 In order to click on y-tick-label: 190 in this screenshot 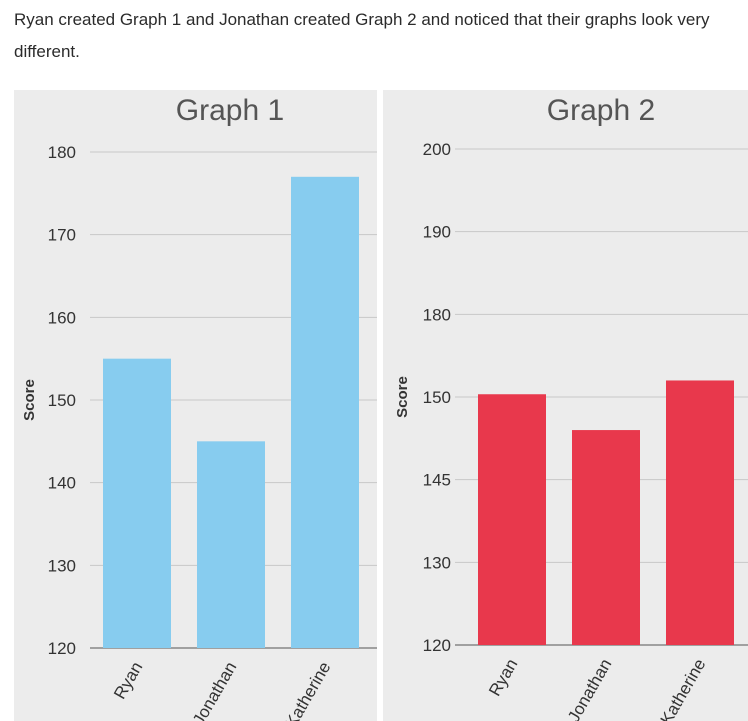, I will do `click(437, 232)`.